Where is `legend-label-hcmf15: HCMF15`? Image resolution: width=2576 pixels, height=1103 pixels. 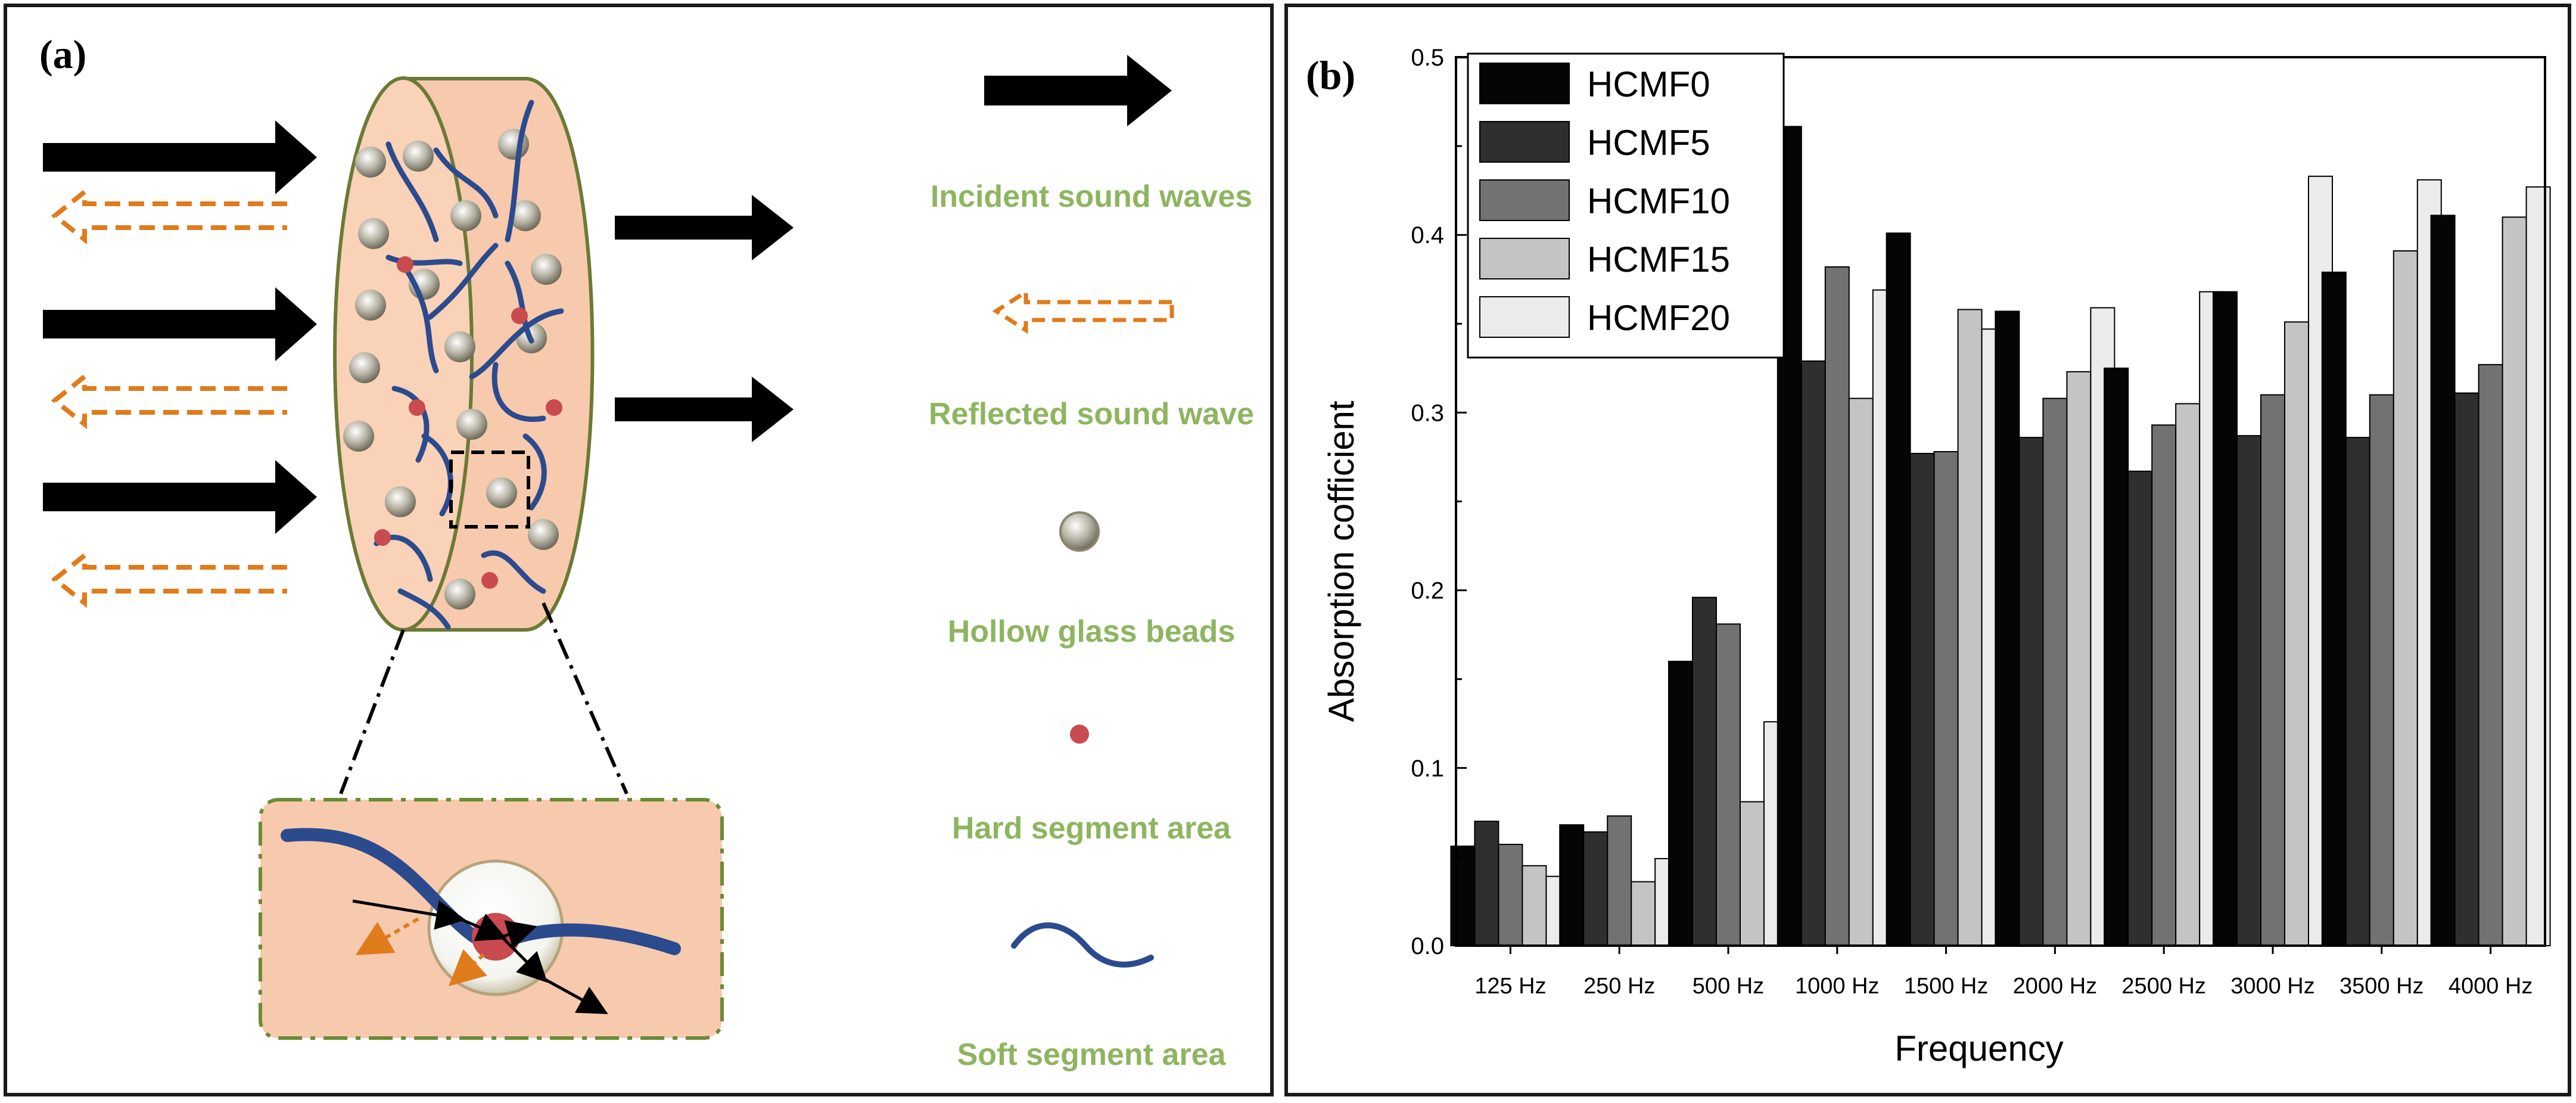
legend-label-hcmf15: HCMF15 is located at coordinates (1658, 259).